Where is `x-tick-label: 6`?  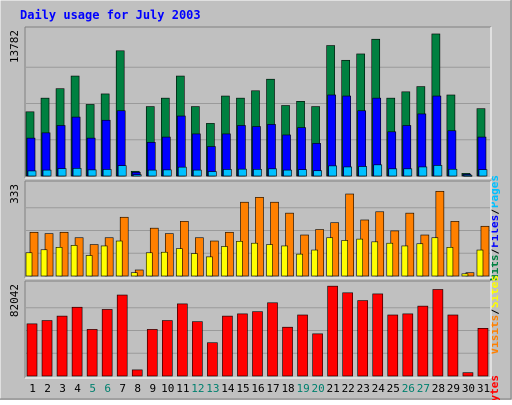 x-tick-label: 6 is located at coordinates (107, 388).